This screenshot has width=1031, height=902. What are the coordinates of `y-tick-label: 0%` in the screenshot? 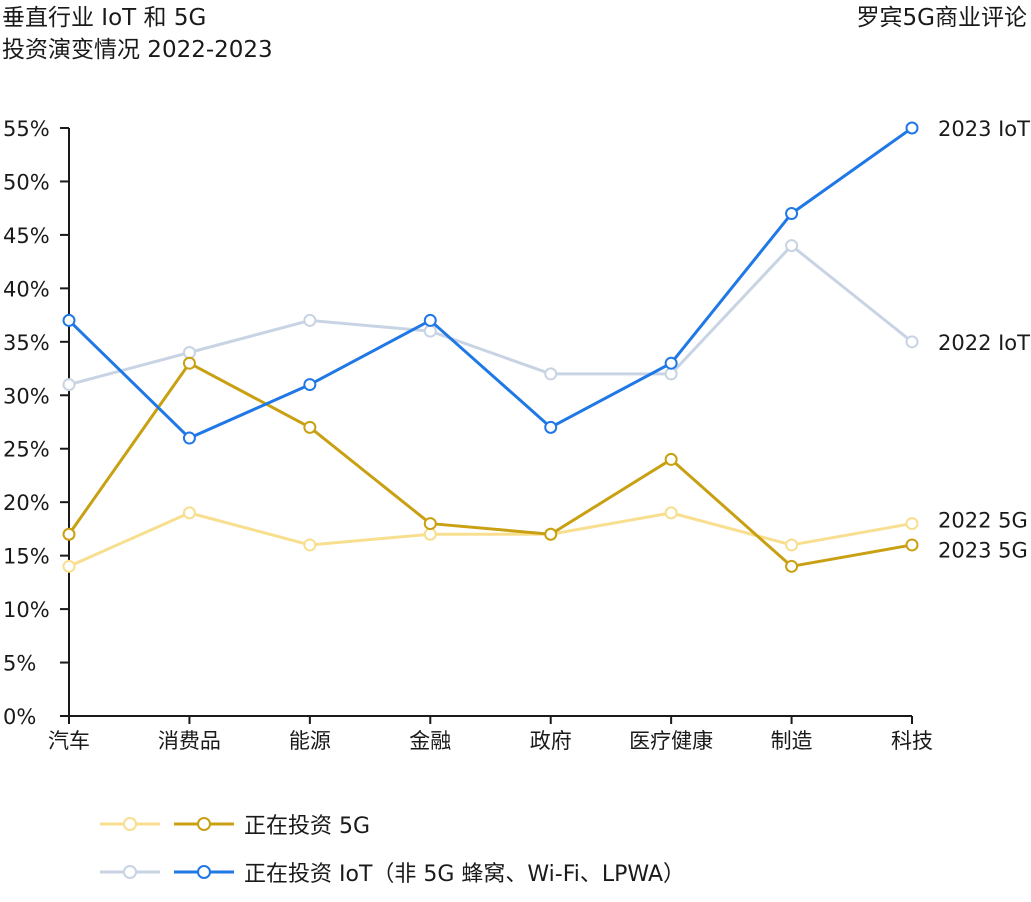 It's located at (19, 717).